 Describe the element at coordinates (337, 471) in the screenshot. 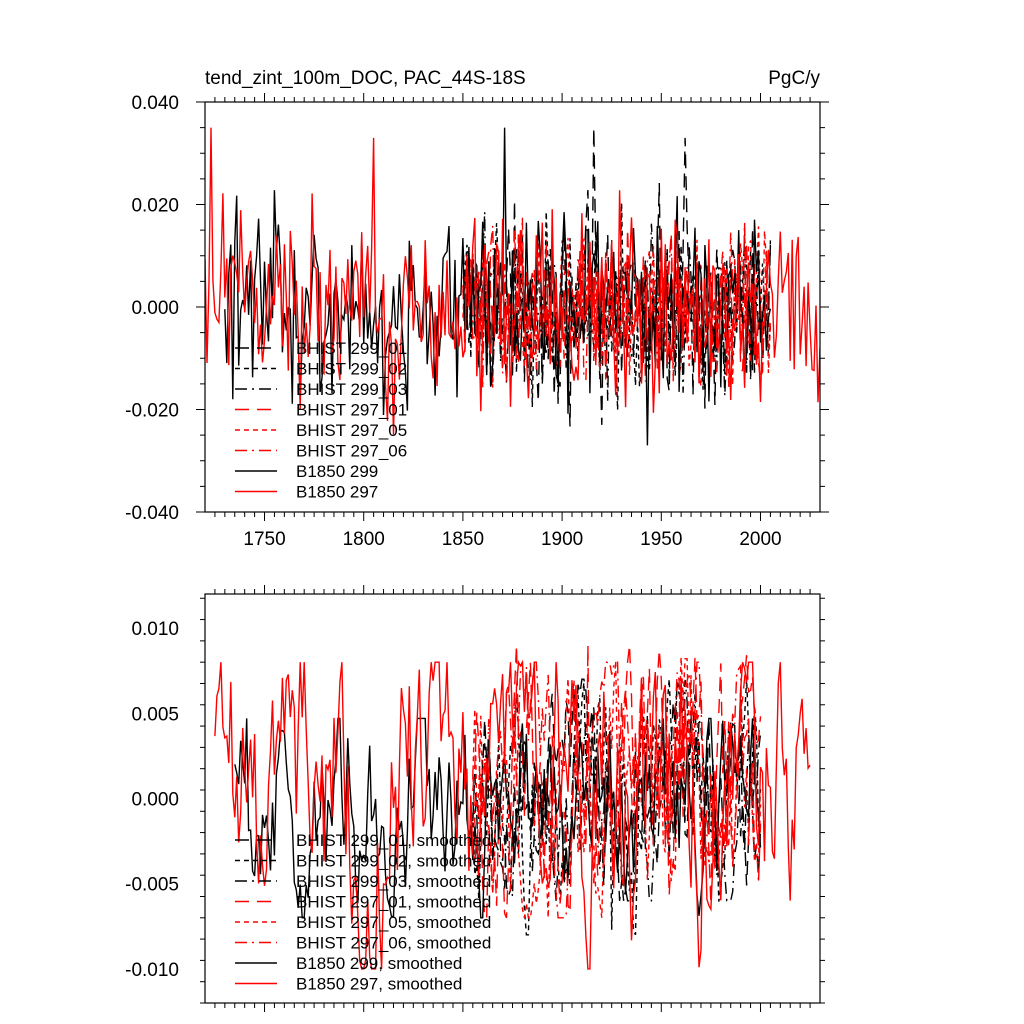

I see `legend-label: B1850 299` at that location.